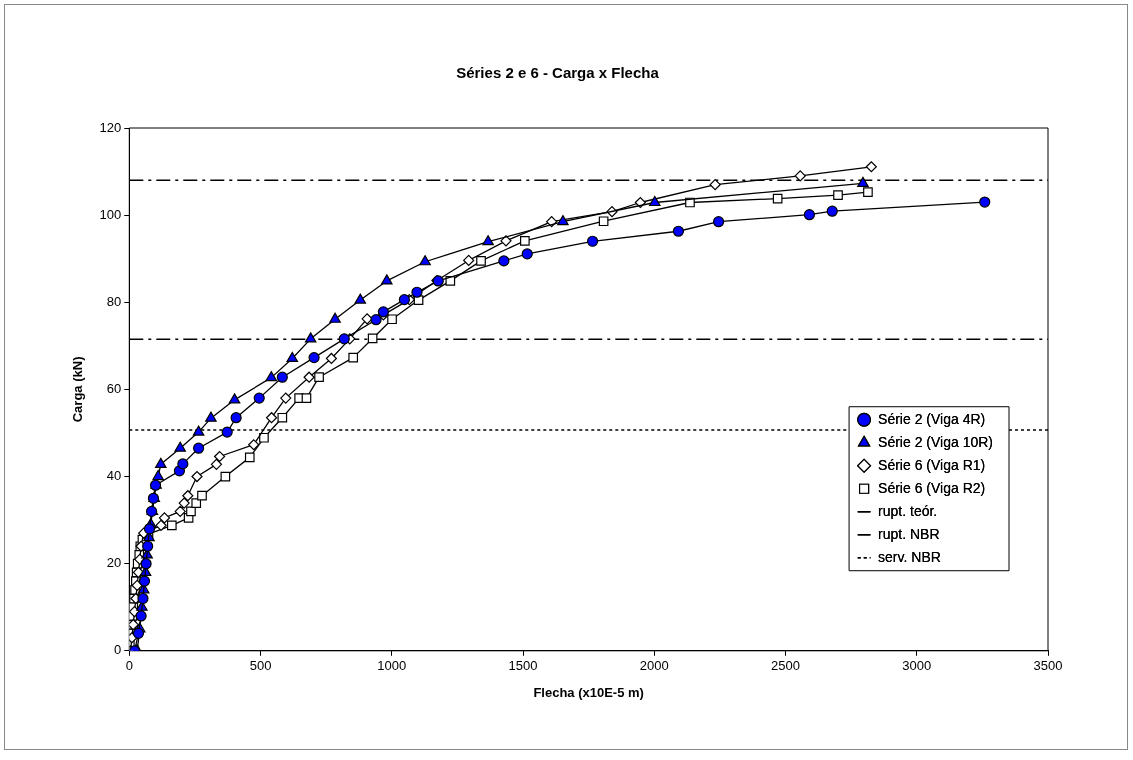 The image size is (1133, 760). Describe the element at coordinates (110, 214) in the screenshot. I see `y-tick-label: 100` at that location.